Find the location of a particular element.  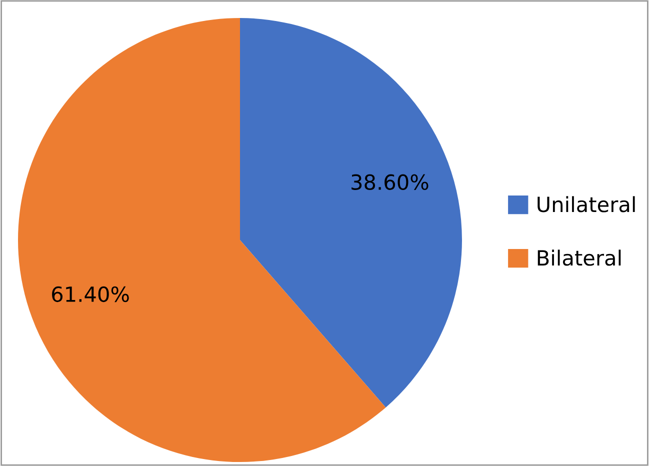

data-label: 38.60% is located at coordinates (390, 182).